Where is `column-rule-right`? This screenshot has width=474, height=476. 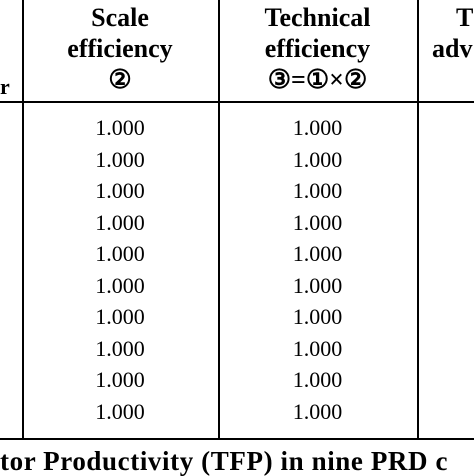 column-rule-right is located at coordinates (418, 220).